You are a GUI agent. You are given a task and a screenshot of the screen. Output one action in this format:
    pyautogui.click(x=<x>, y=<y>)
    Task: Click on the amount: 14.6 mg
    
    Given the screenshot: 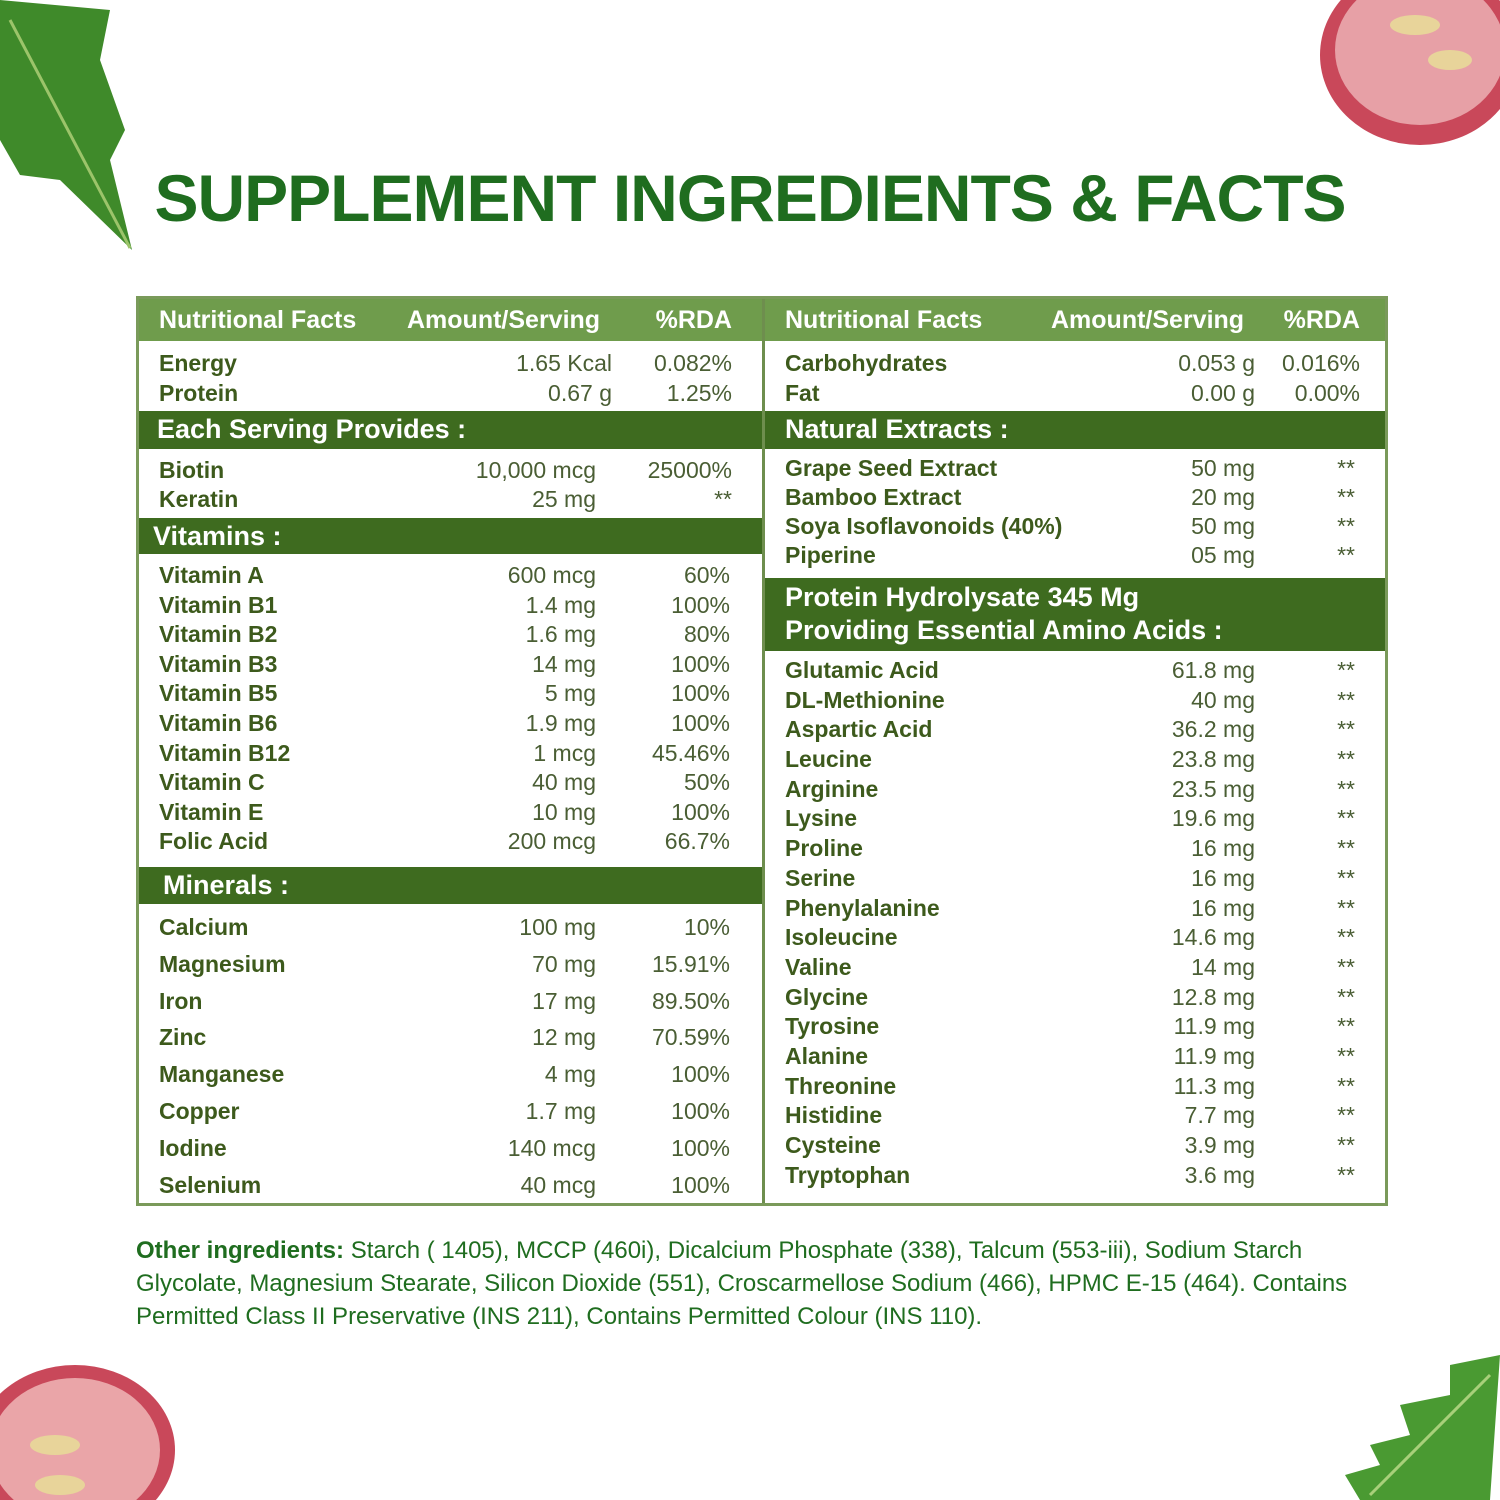 What is the action you would take?
    pyautogui.click(x=1213, y=937)
    